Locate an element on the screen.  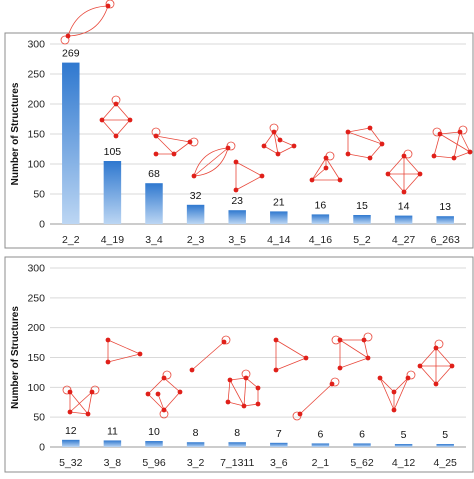
x-tick-label: 3_8 is located at coordinates (113, 463).